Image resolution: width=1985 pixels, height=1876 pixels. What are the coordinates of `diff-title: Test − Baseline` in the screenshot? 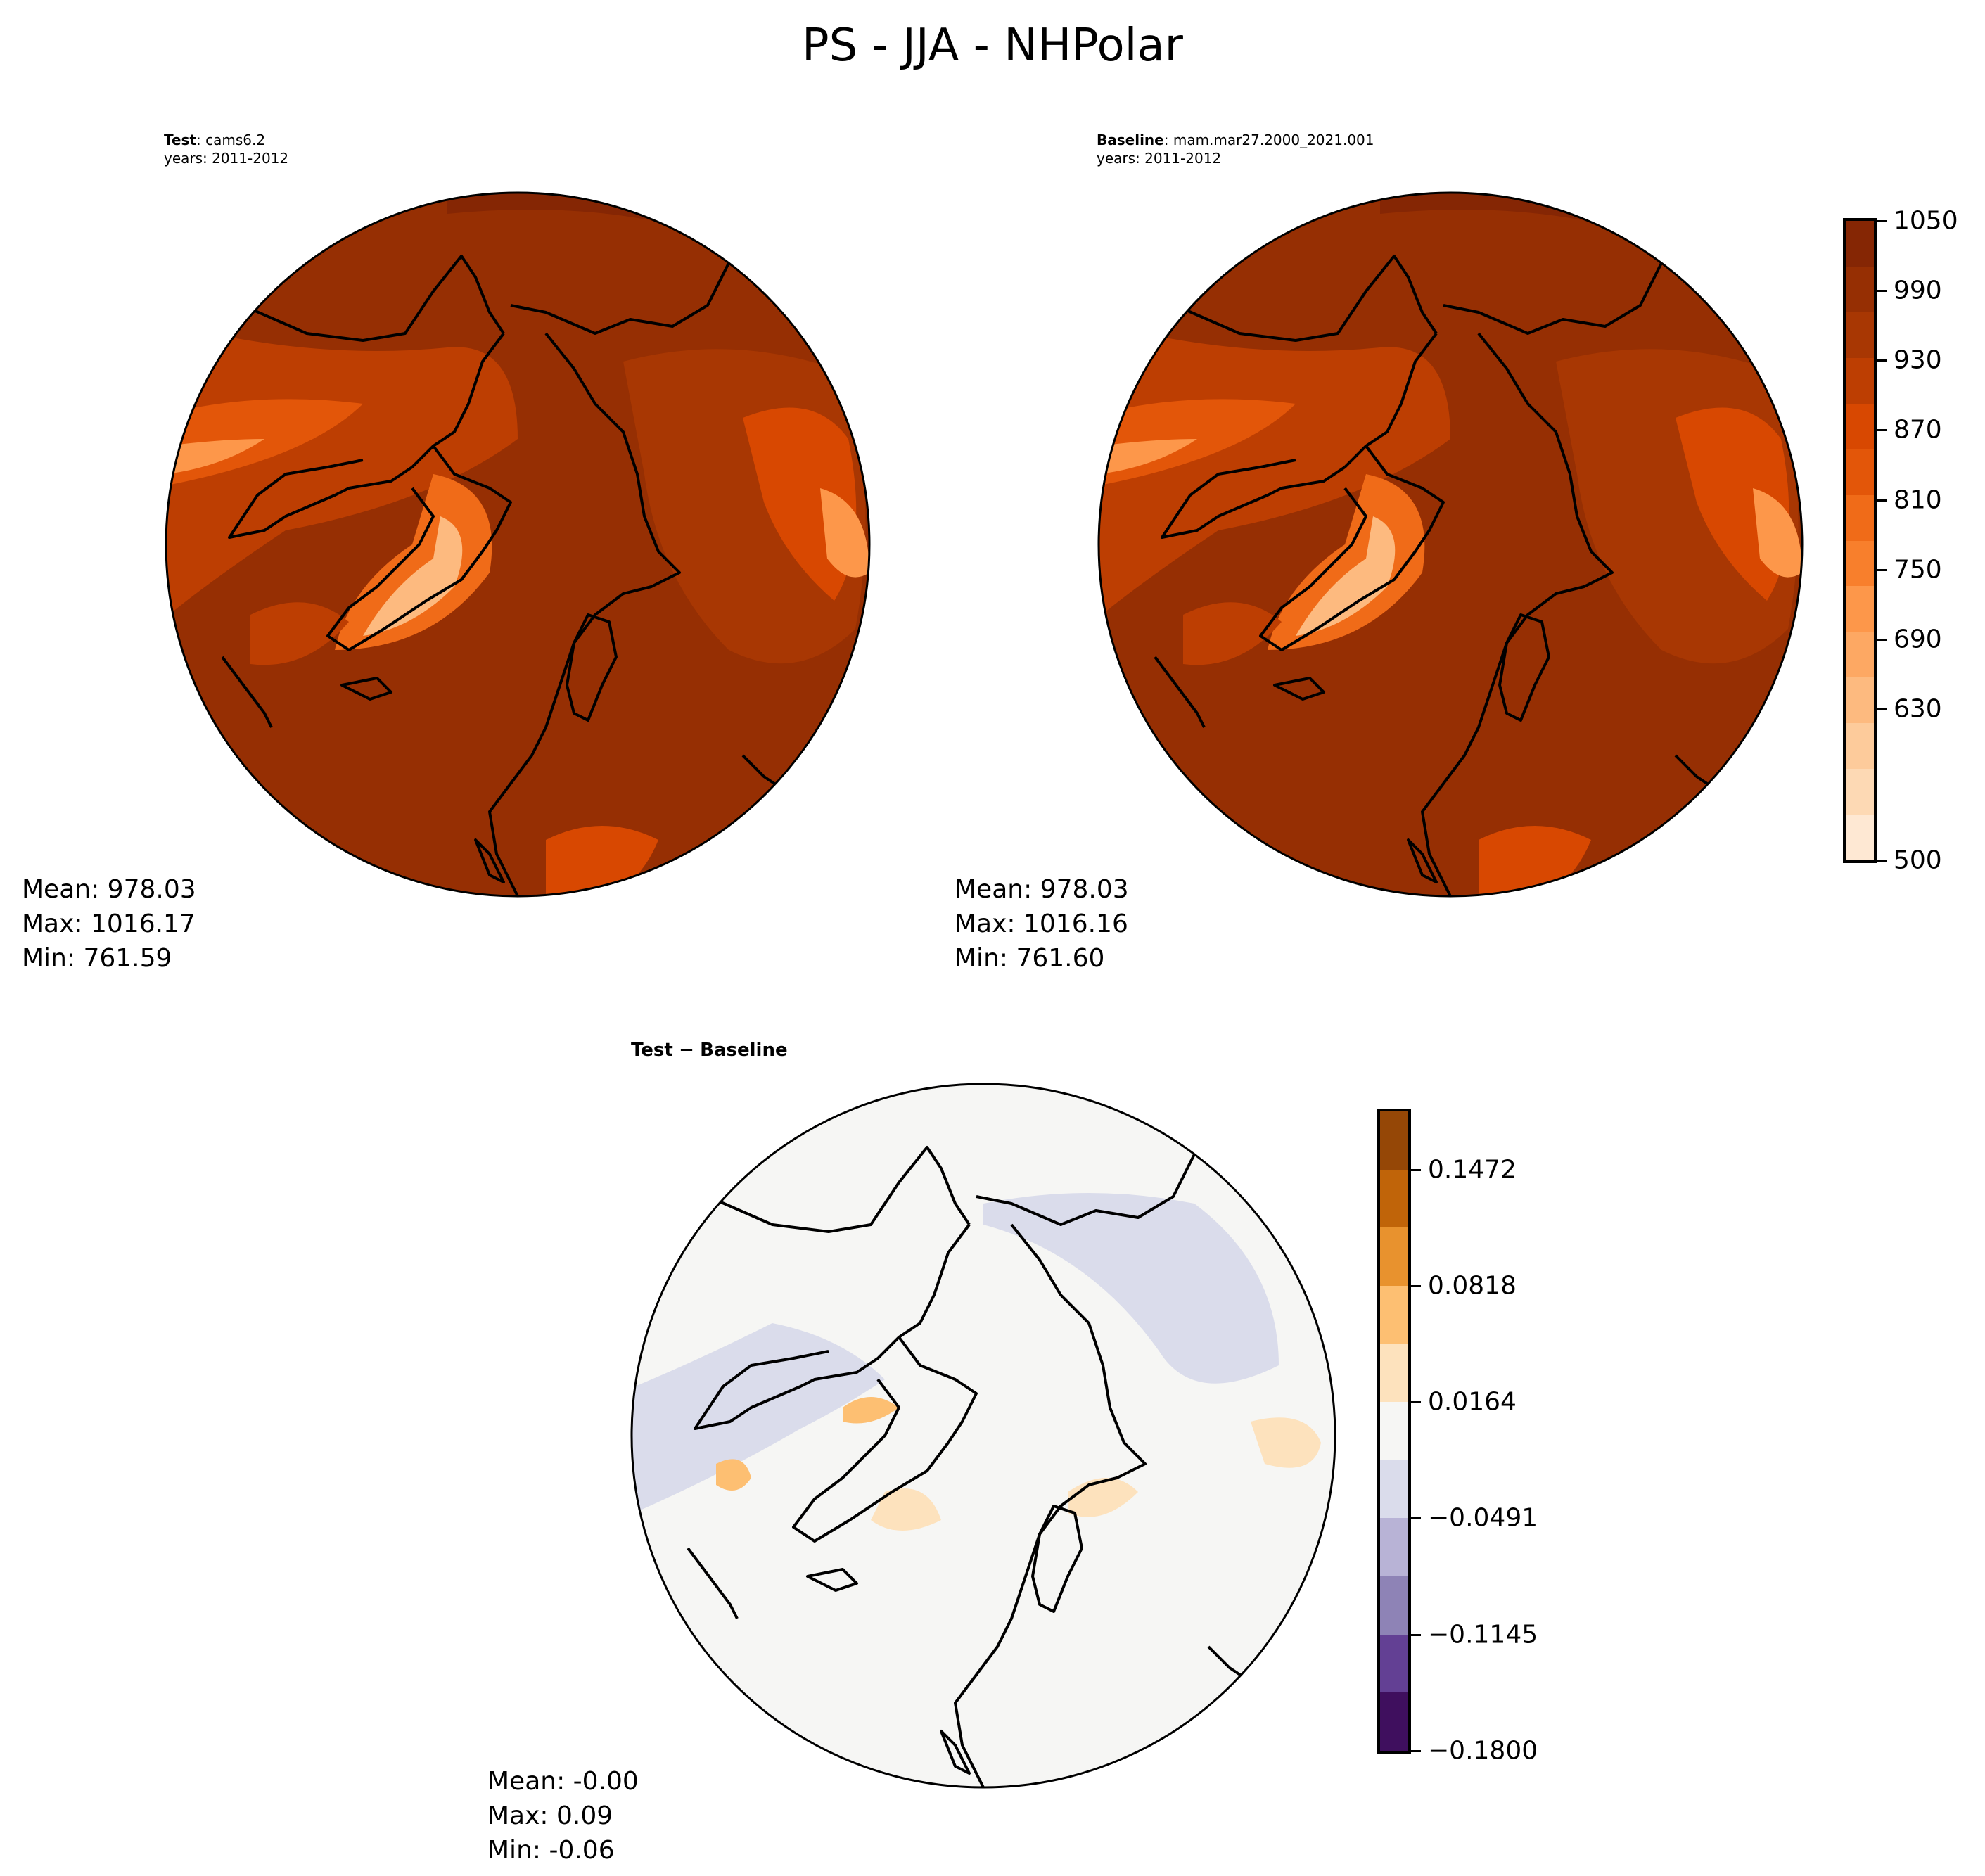 It's located at (709, 1050).